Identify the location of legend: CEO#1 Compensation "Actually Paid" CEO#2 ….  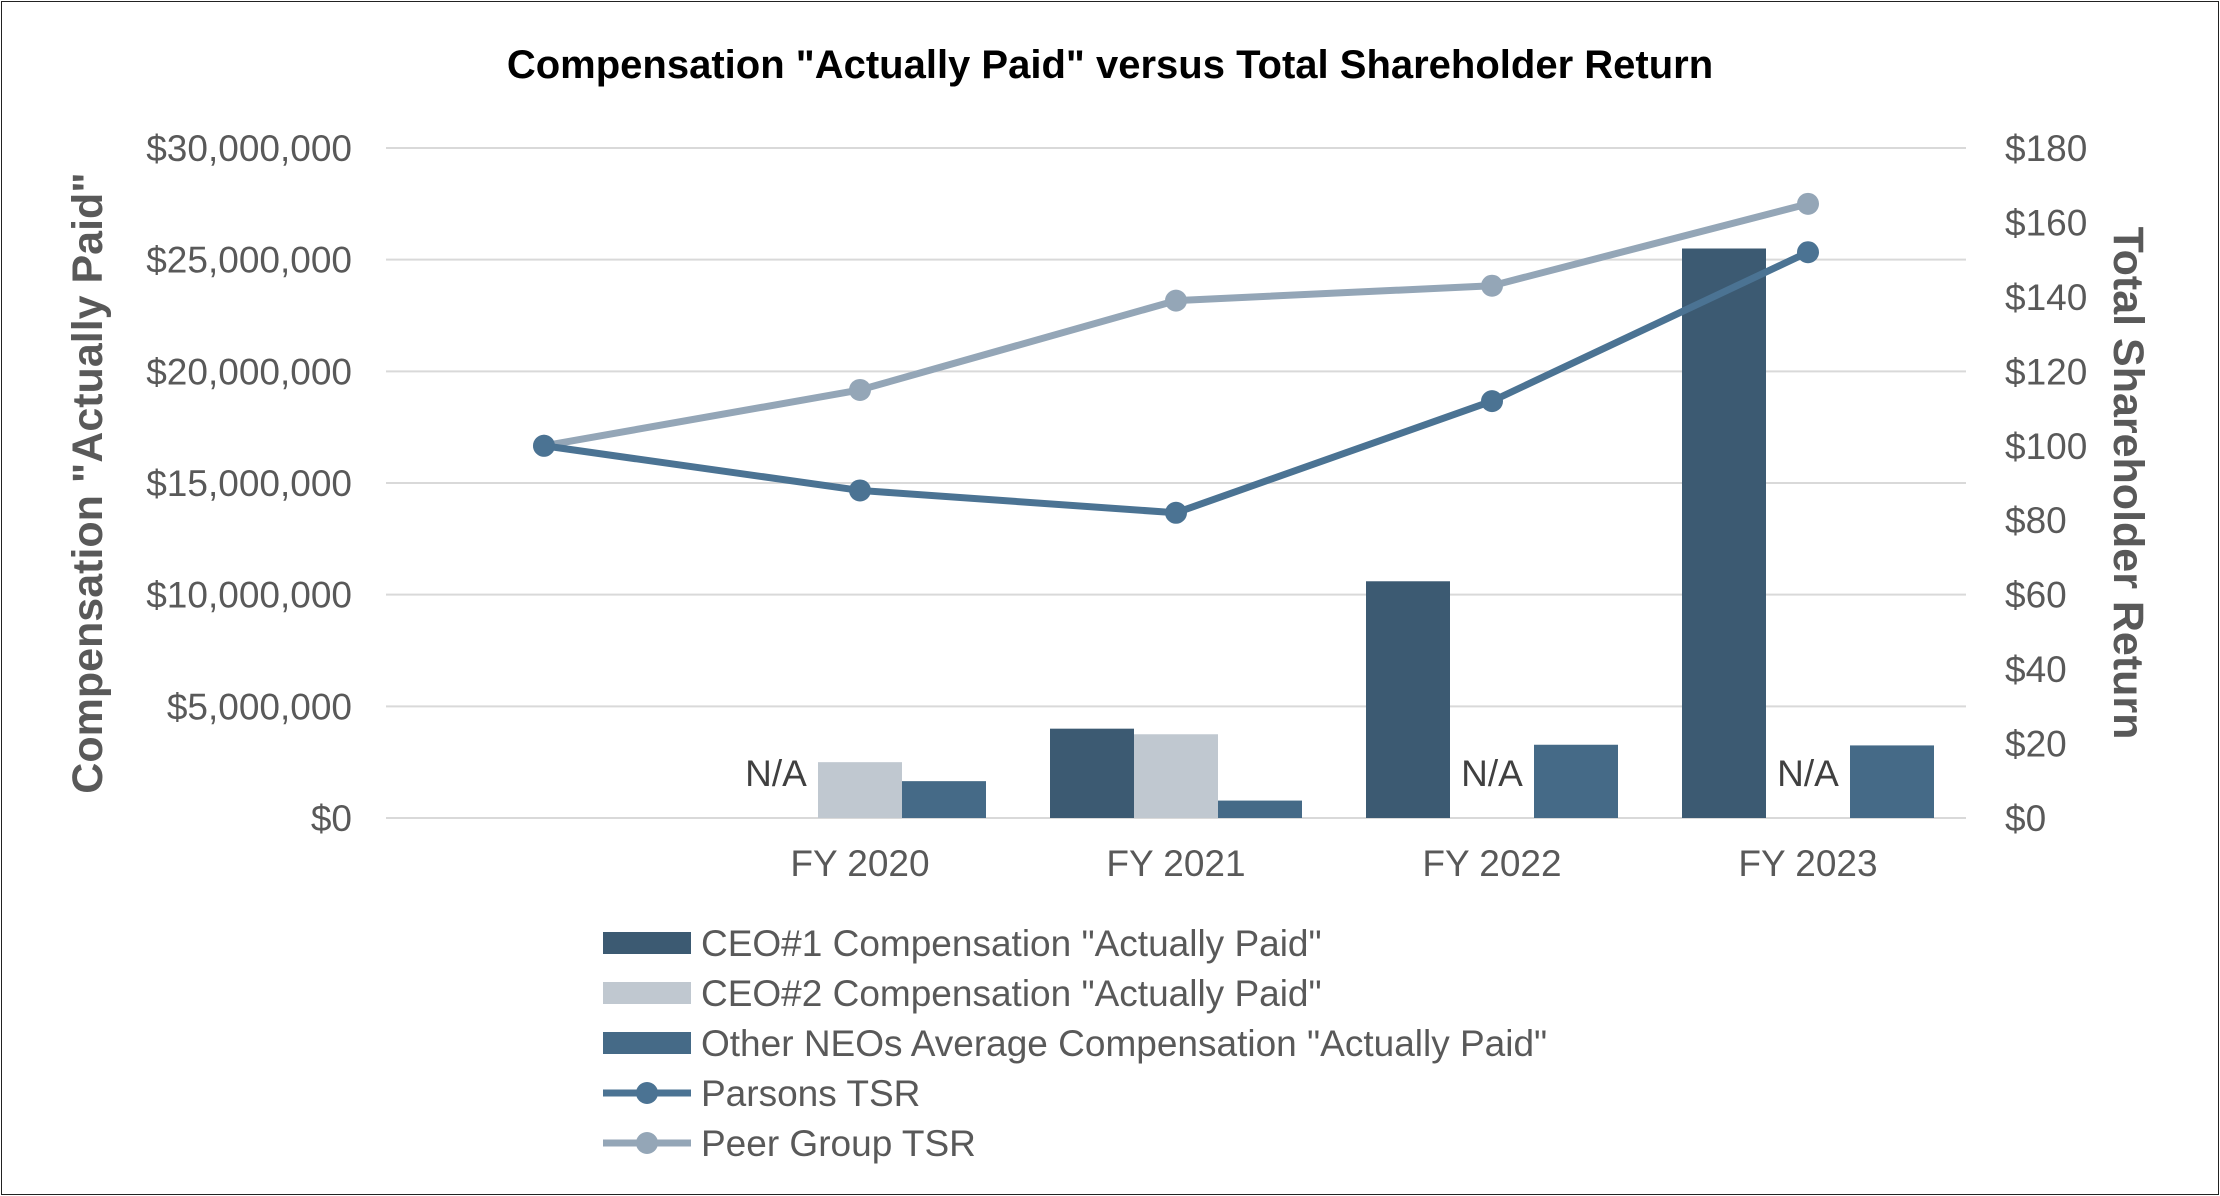
(1075, 1043).